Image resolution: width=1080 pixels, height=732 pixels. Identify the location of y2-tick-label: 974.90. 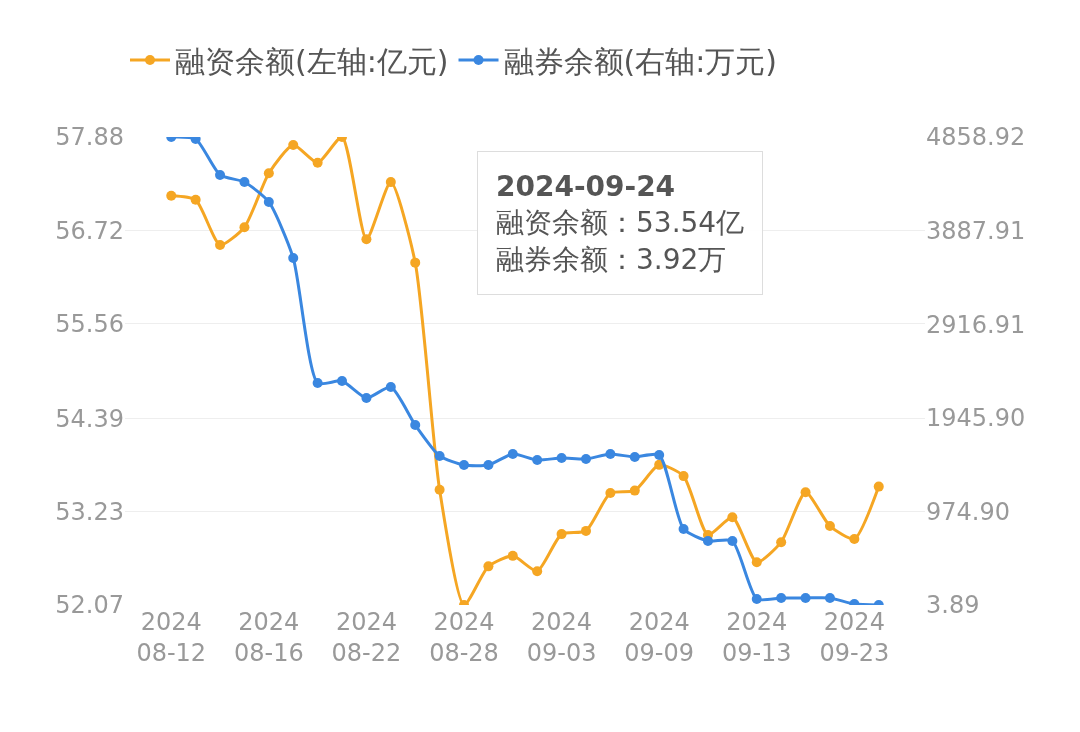
(968, 511).